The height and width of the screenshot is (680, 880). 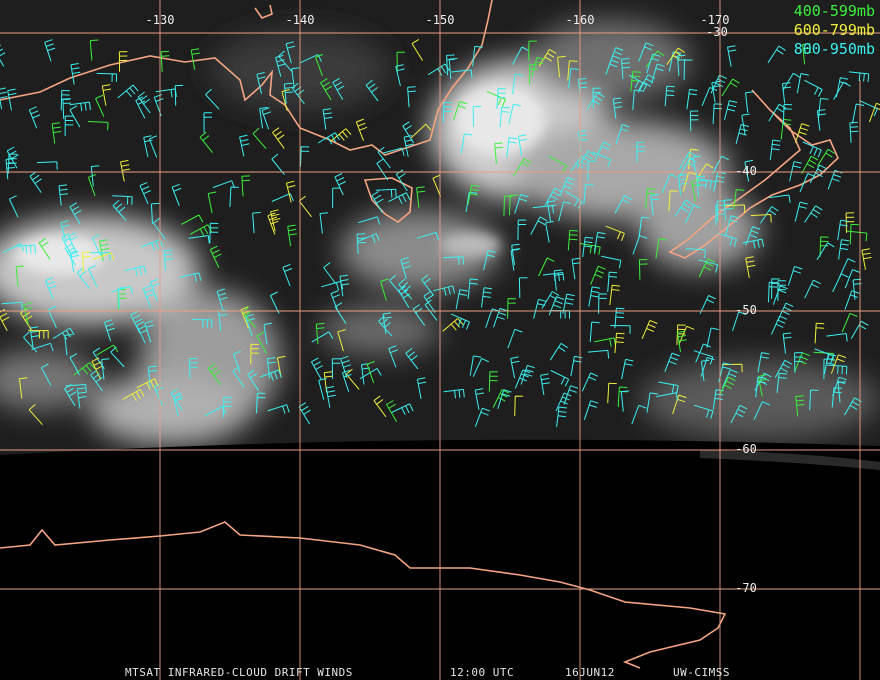 I want to click on longitude-label: -130, so click(x=160, y=20).